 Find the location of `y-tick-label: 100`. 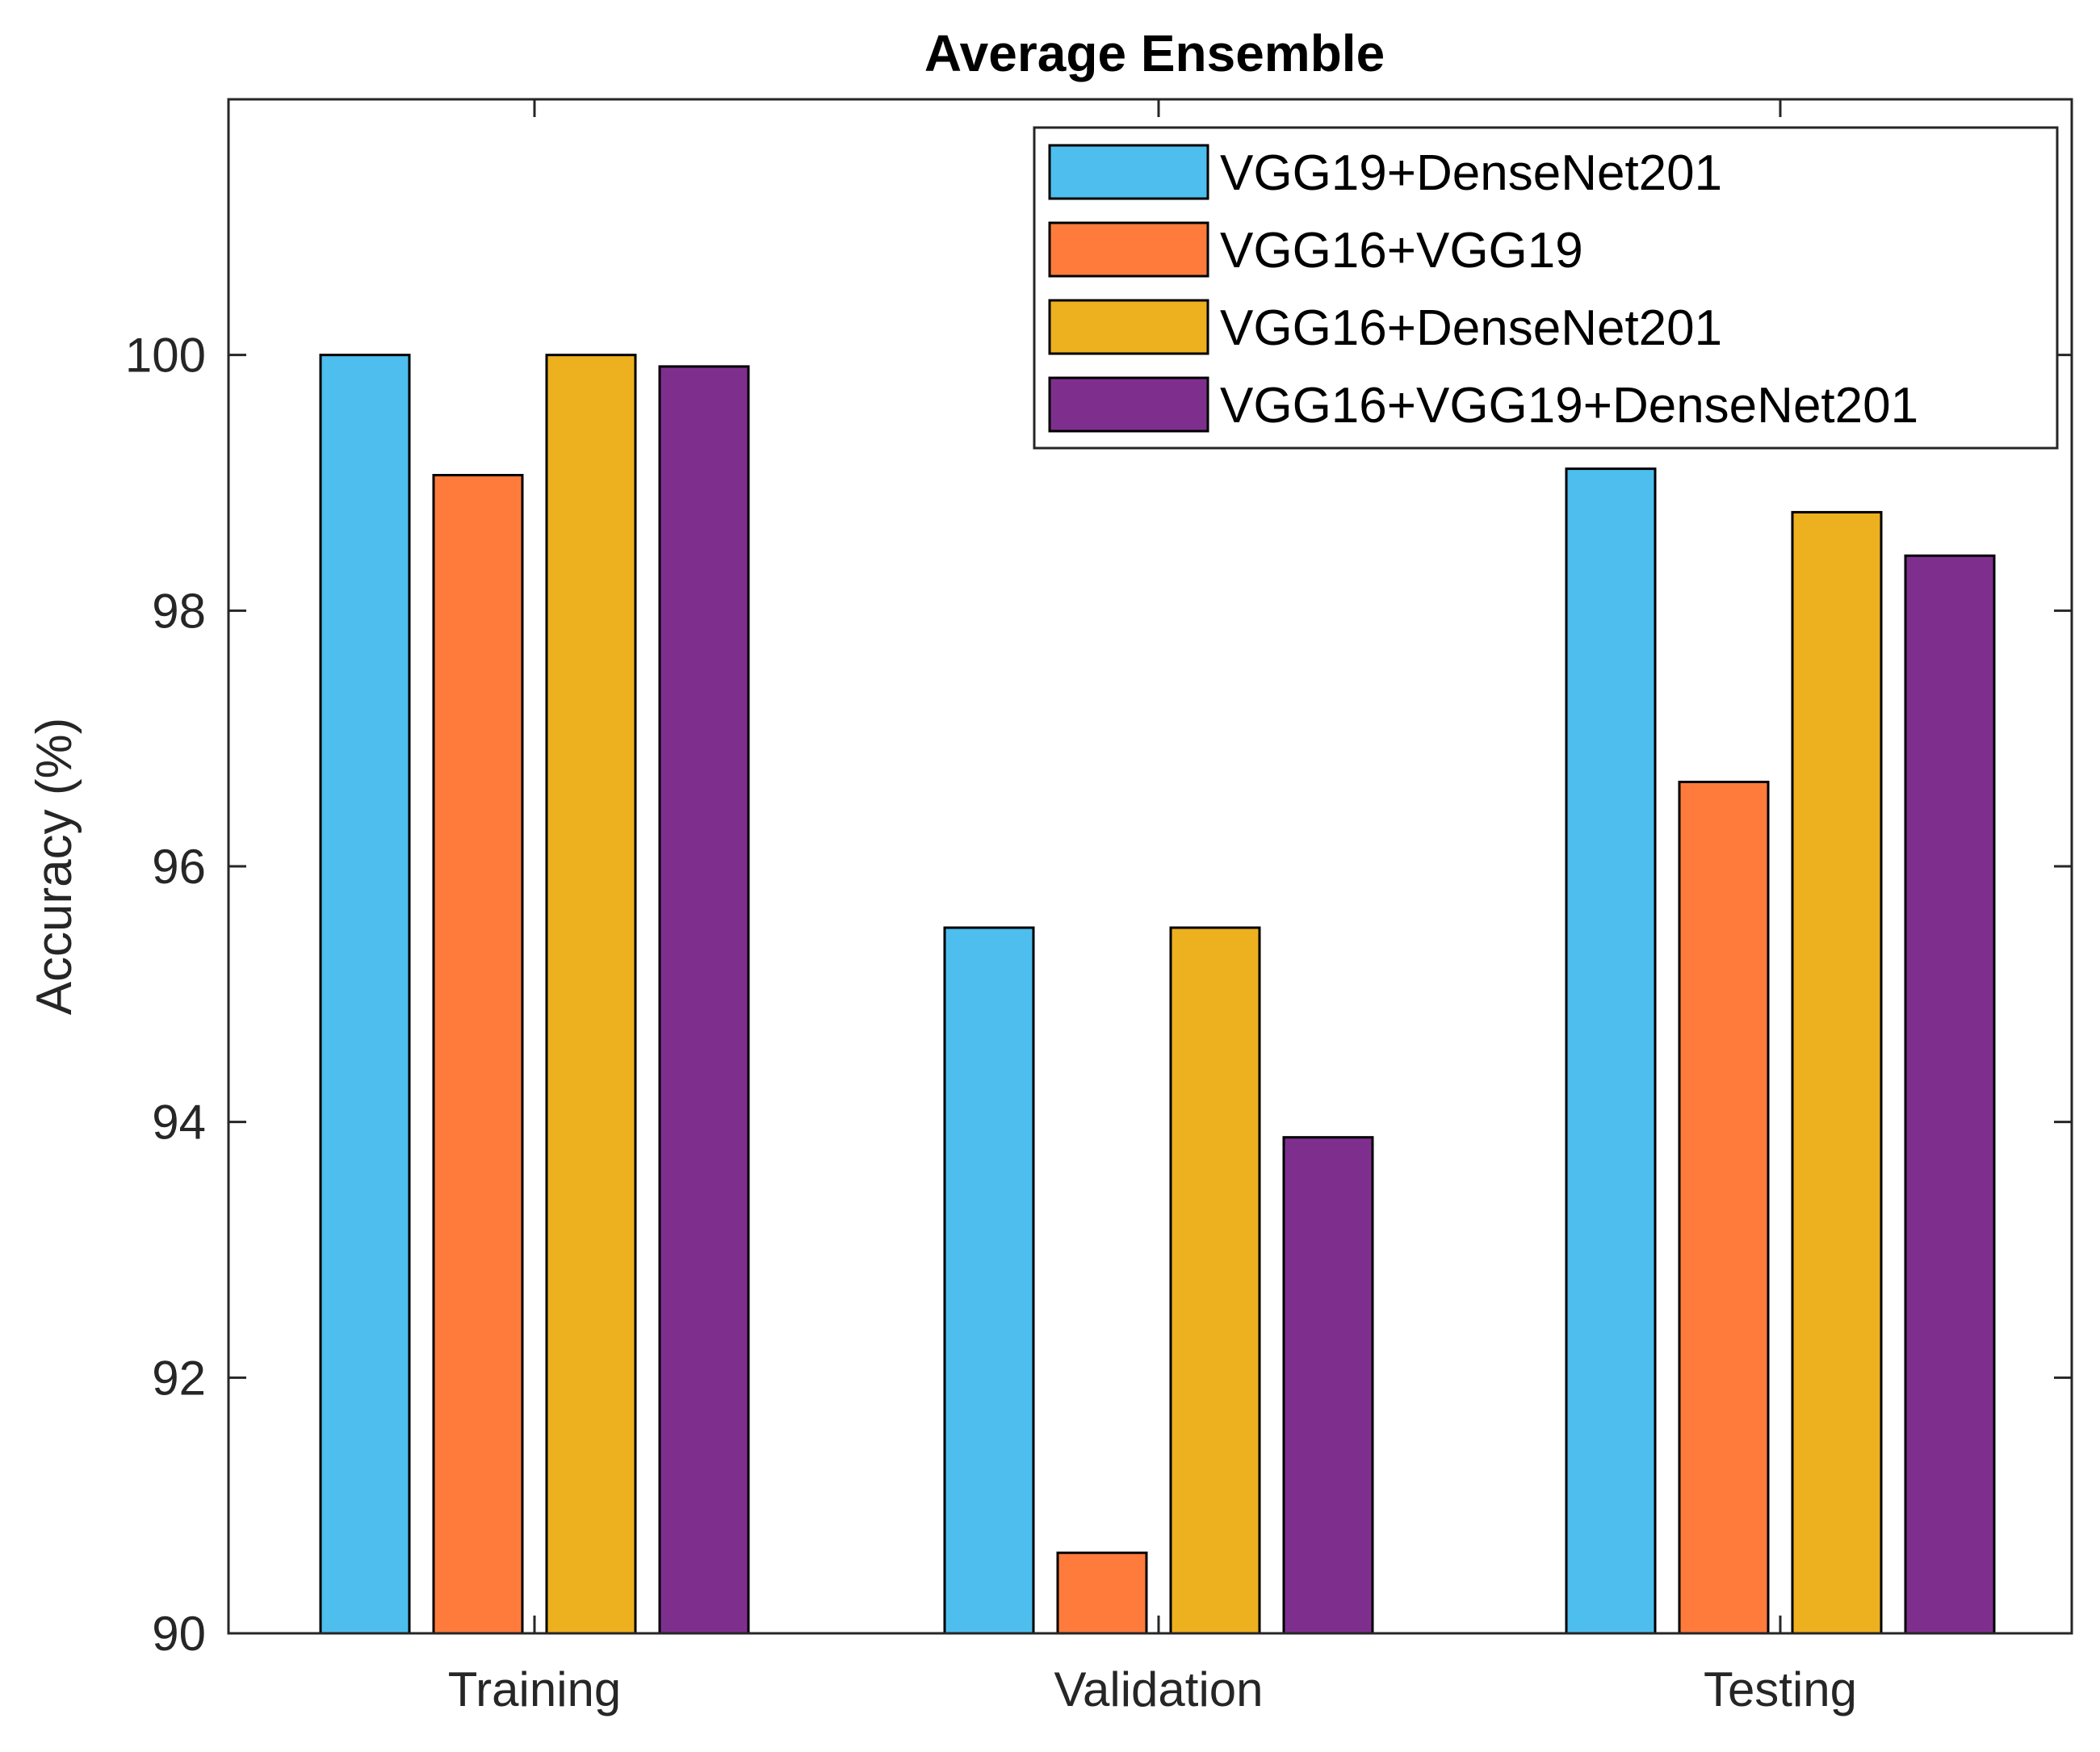

y-tick-label: 100 is located at coordinates (165, 356).